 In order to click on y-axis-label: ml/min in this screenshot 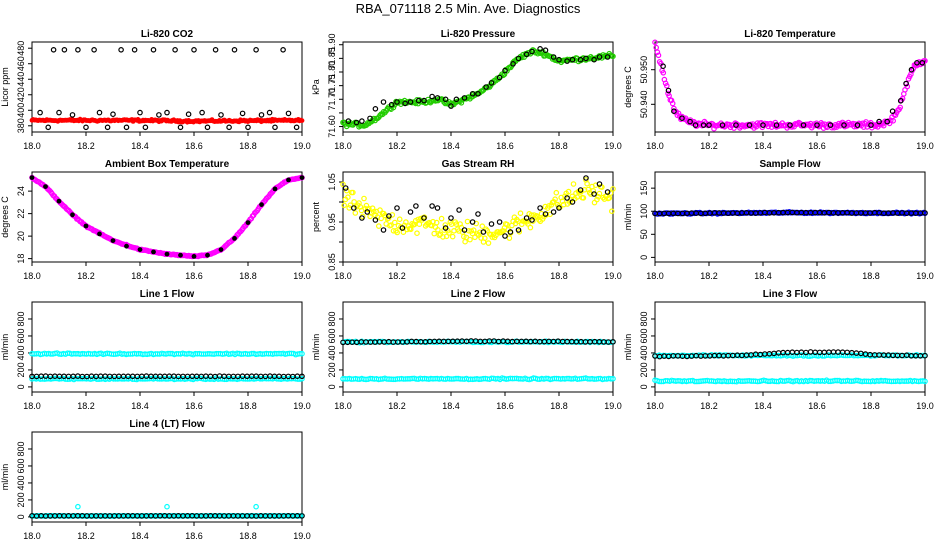, I will do `click(5, 347)`.